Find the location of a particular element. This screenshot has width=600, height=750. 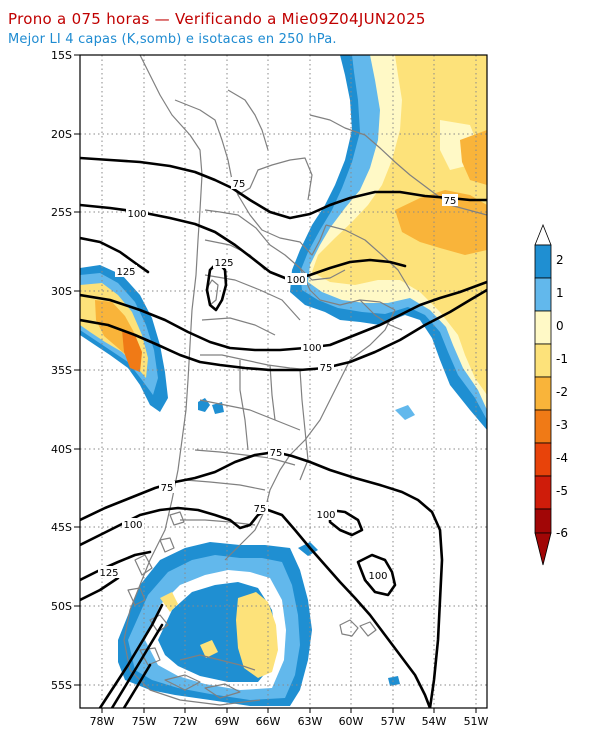

latitude-labels: 15S 20S 25S 30S 35S 40S 45S 50S 55S is located at coordinates (61, 370).